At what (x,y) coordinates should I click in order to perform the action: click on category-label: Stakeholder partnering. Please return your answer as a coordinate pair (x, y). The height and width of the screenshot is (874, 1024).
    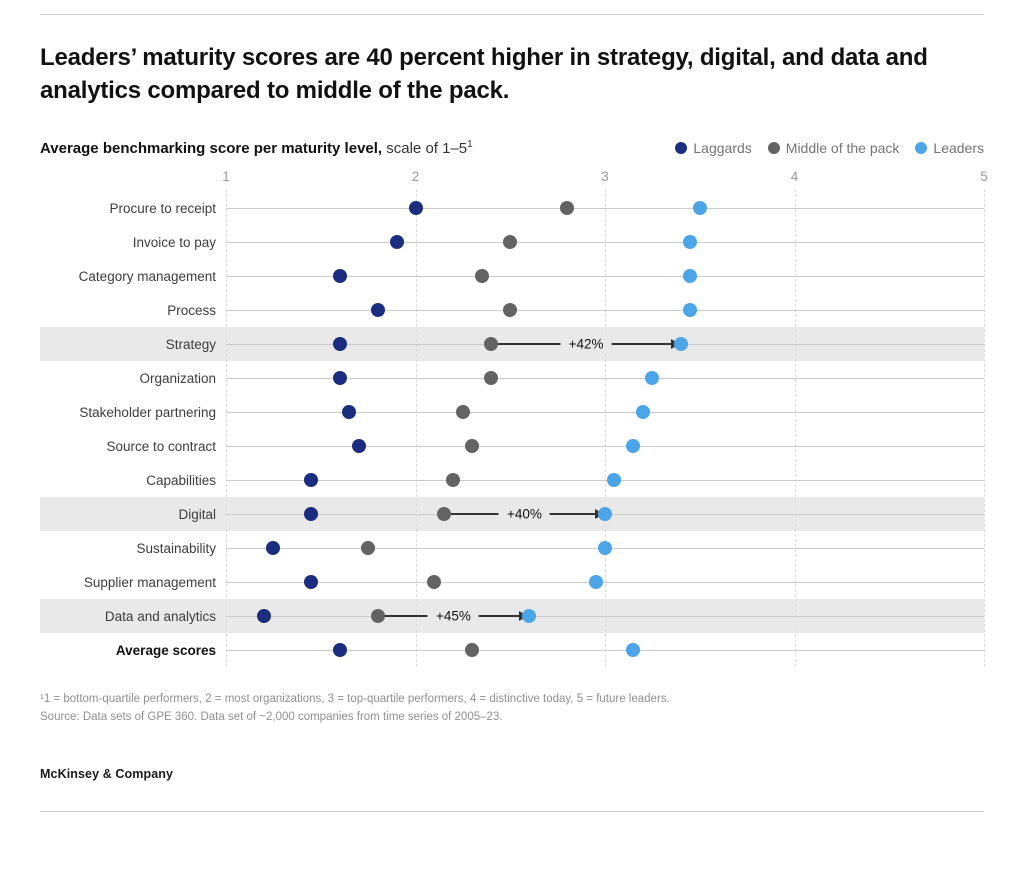
    Looking at the image, I should click on (147, 412).